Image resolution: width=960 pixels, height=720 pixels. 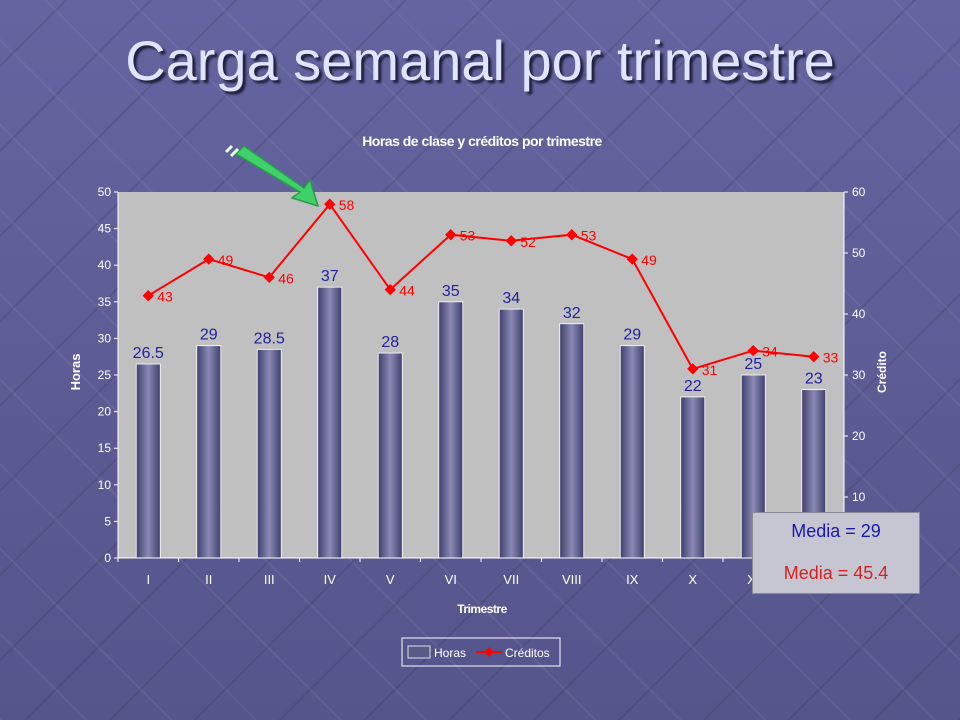 What do you see at coordinates (511, 298) in the screenshot?
I see `bar-value-label: 34` at bounding box center [511, 298].